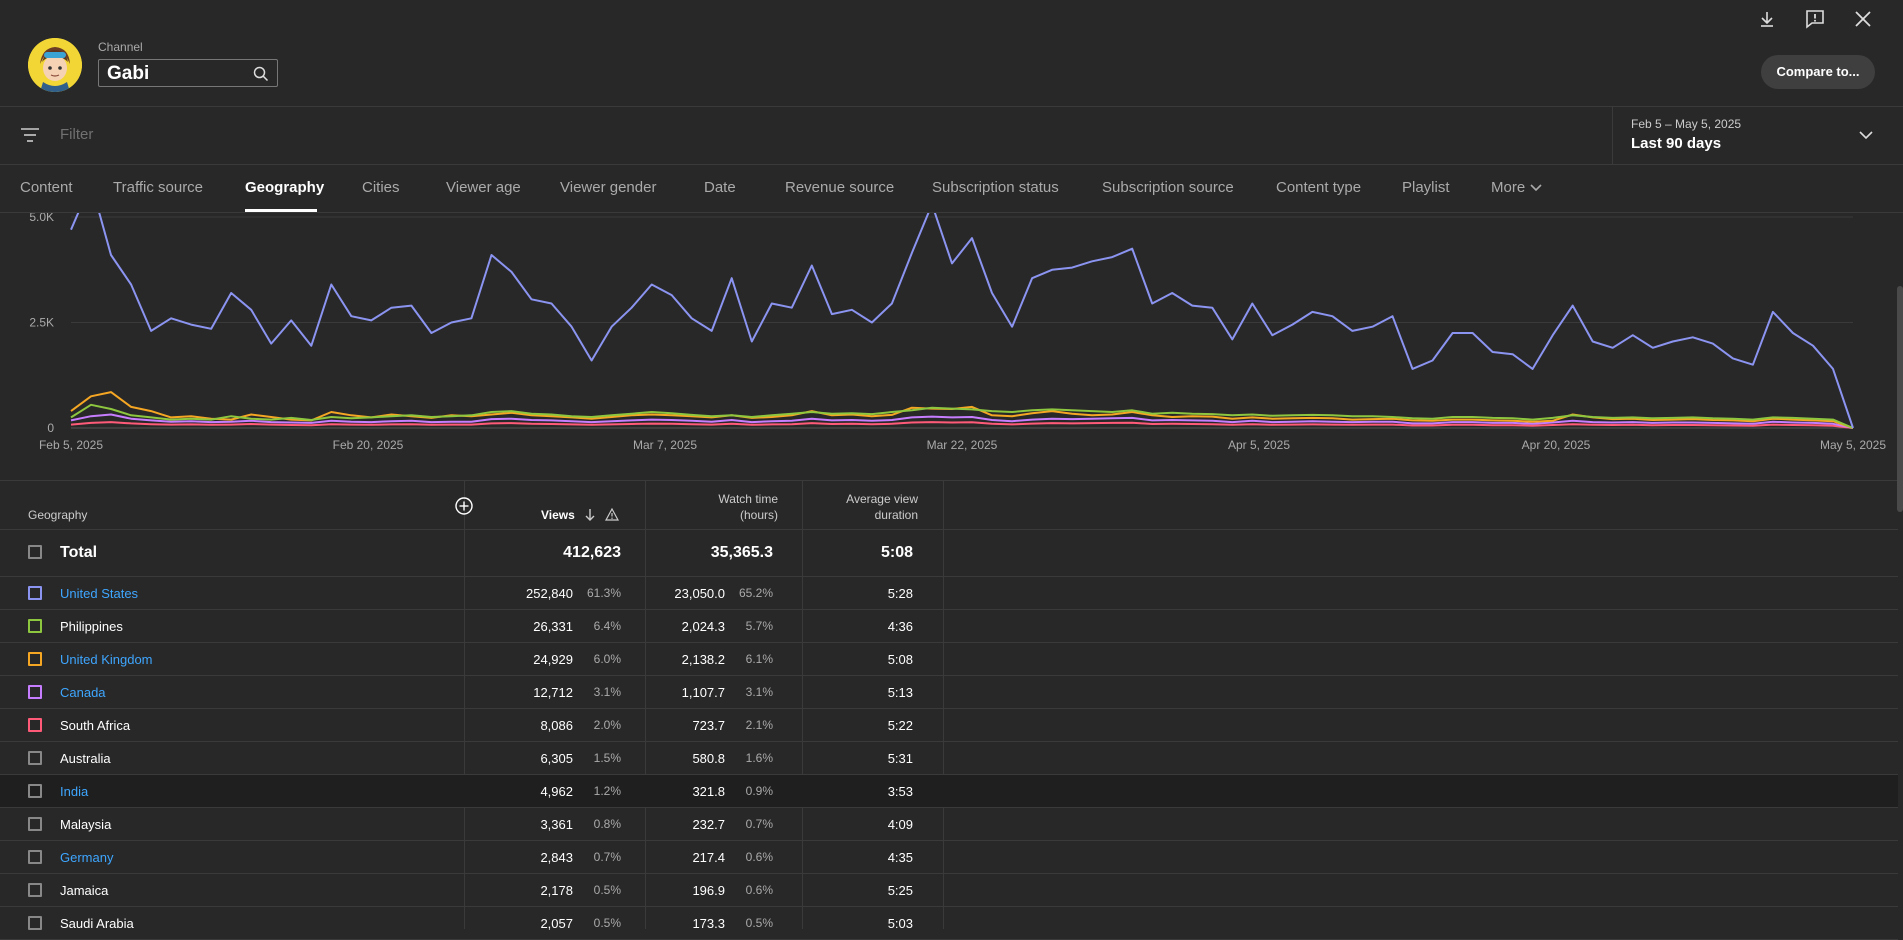  Describe the element at coordinates (708, 791) in the screenshot. I see `watch-time-value: 321.8` at that location.